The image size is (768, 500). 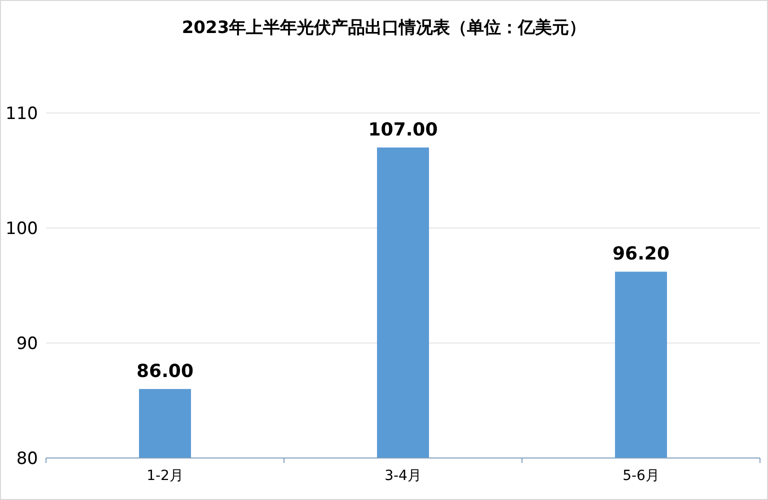 I want to click on data-label: 107.00, so click(x=403, y=130).